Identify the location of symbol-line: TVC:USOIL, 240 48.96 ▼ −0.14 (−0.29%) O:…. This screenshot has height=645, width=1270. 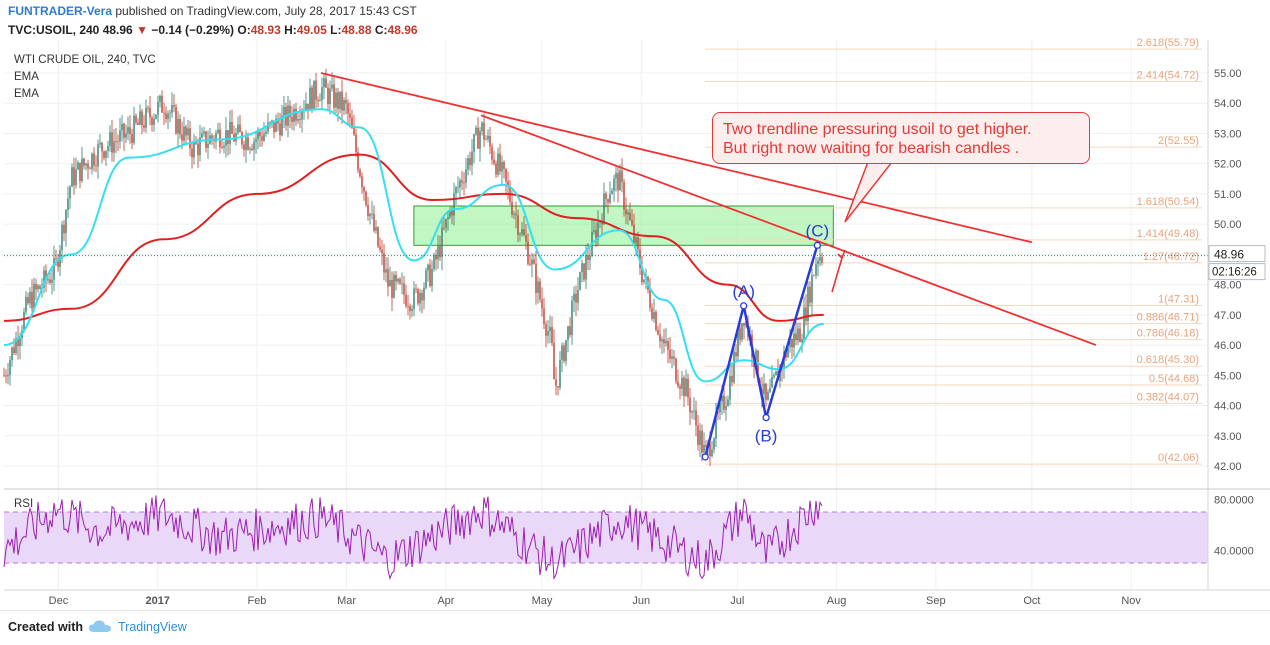
(213, 30).